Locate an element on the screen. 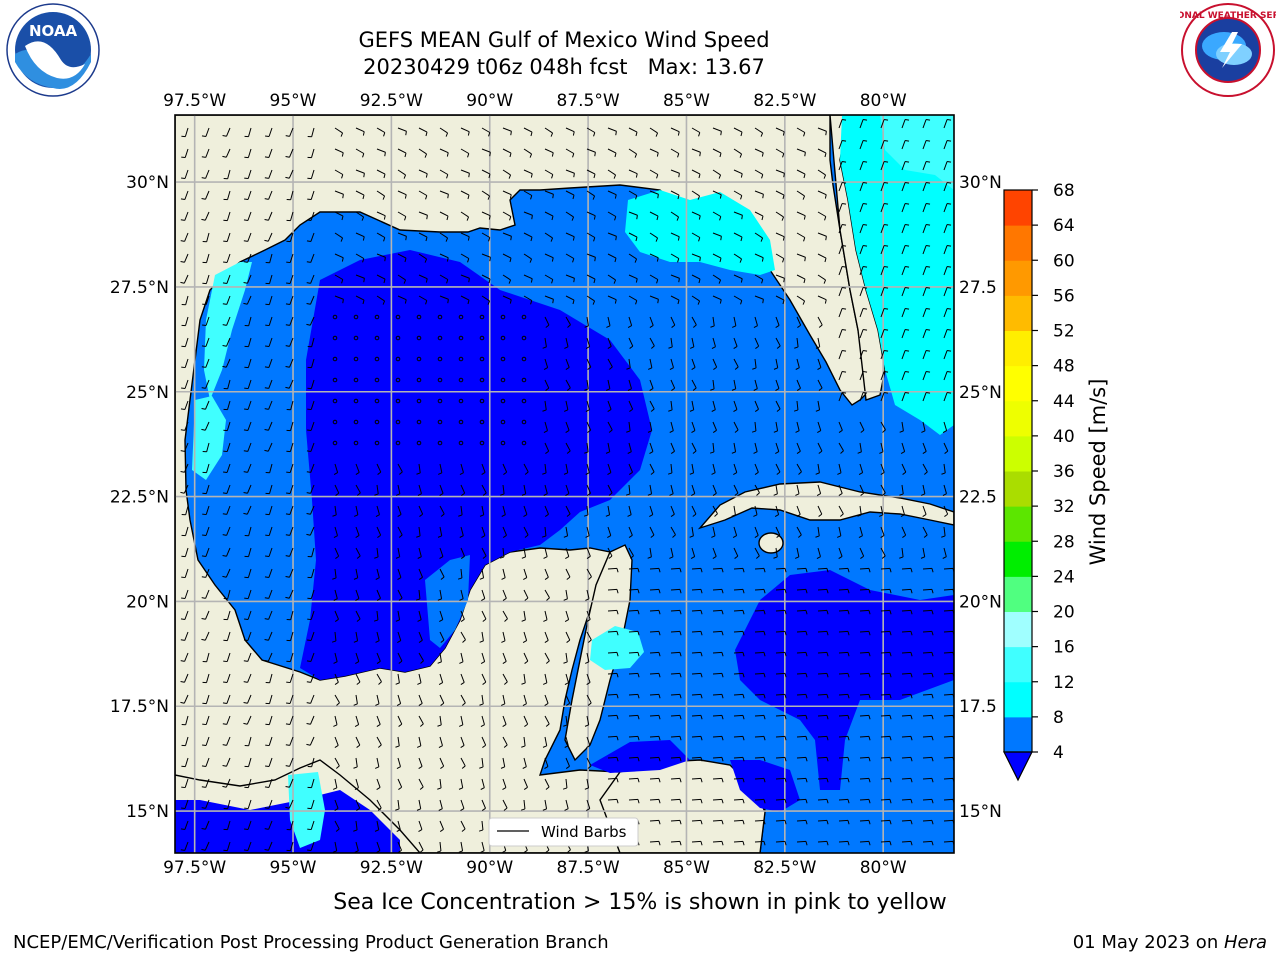 The image size is (1280, 960). colorbar-tick-label: 64 is located at coordinates (1064, 226).